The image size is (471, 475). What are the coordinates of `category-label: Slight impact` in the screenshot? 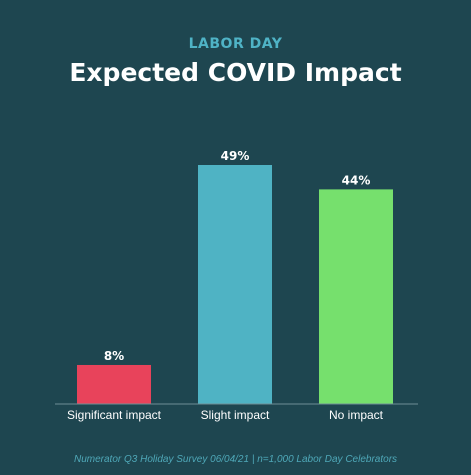 It's located at (235, 415).